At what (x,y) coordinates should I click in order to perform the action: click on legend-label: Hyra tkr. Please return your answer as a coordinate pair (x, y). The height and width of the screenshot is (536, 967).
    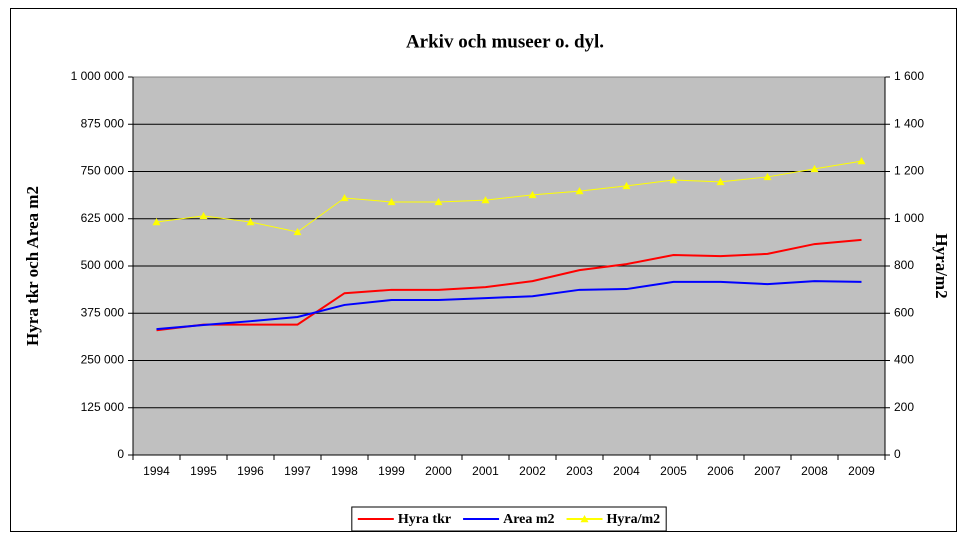
    Looking at the image, I should click on (424, 519).